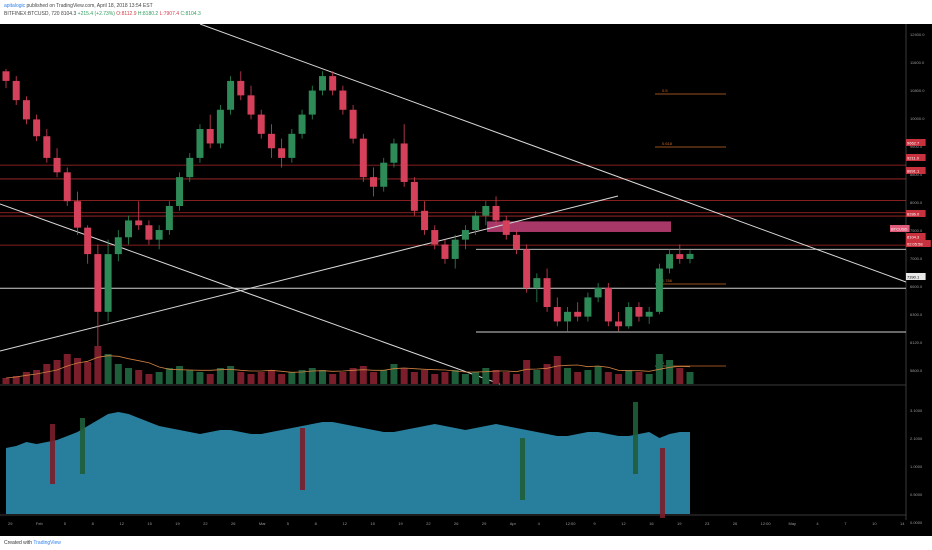  I want to click on time-tick-label: 8, so click(93, 523).